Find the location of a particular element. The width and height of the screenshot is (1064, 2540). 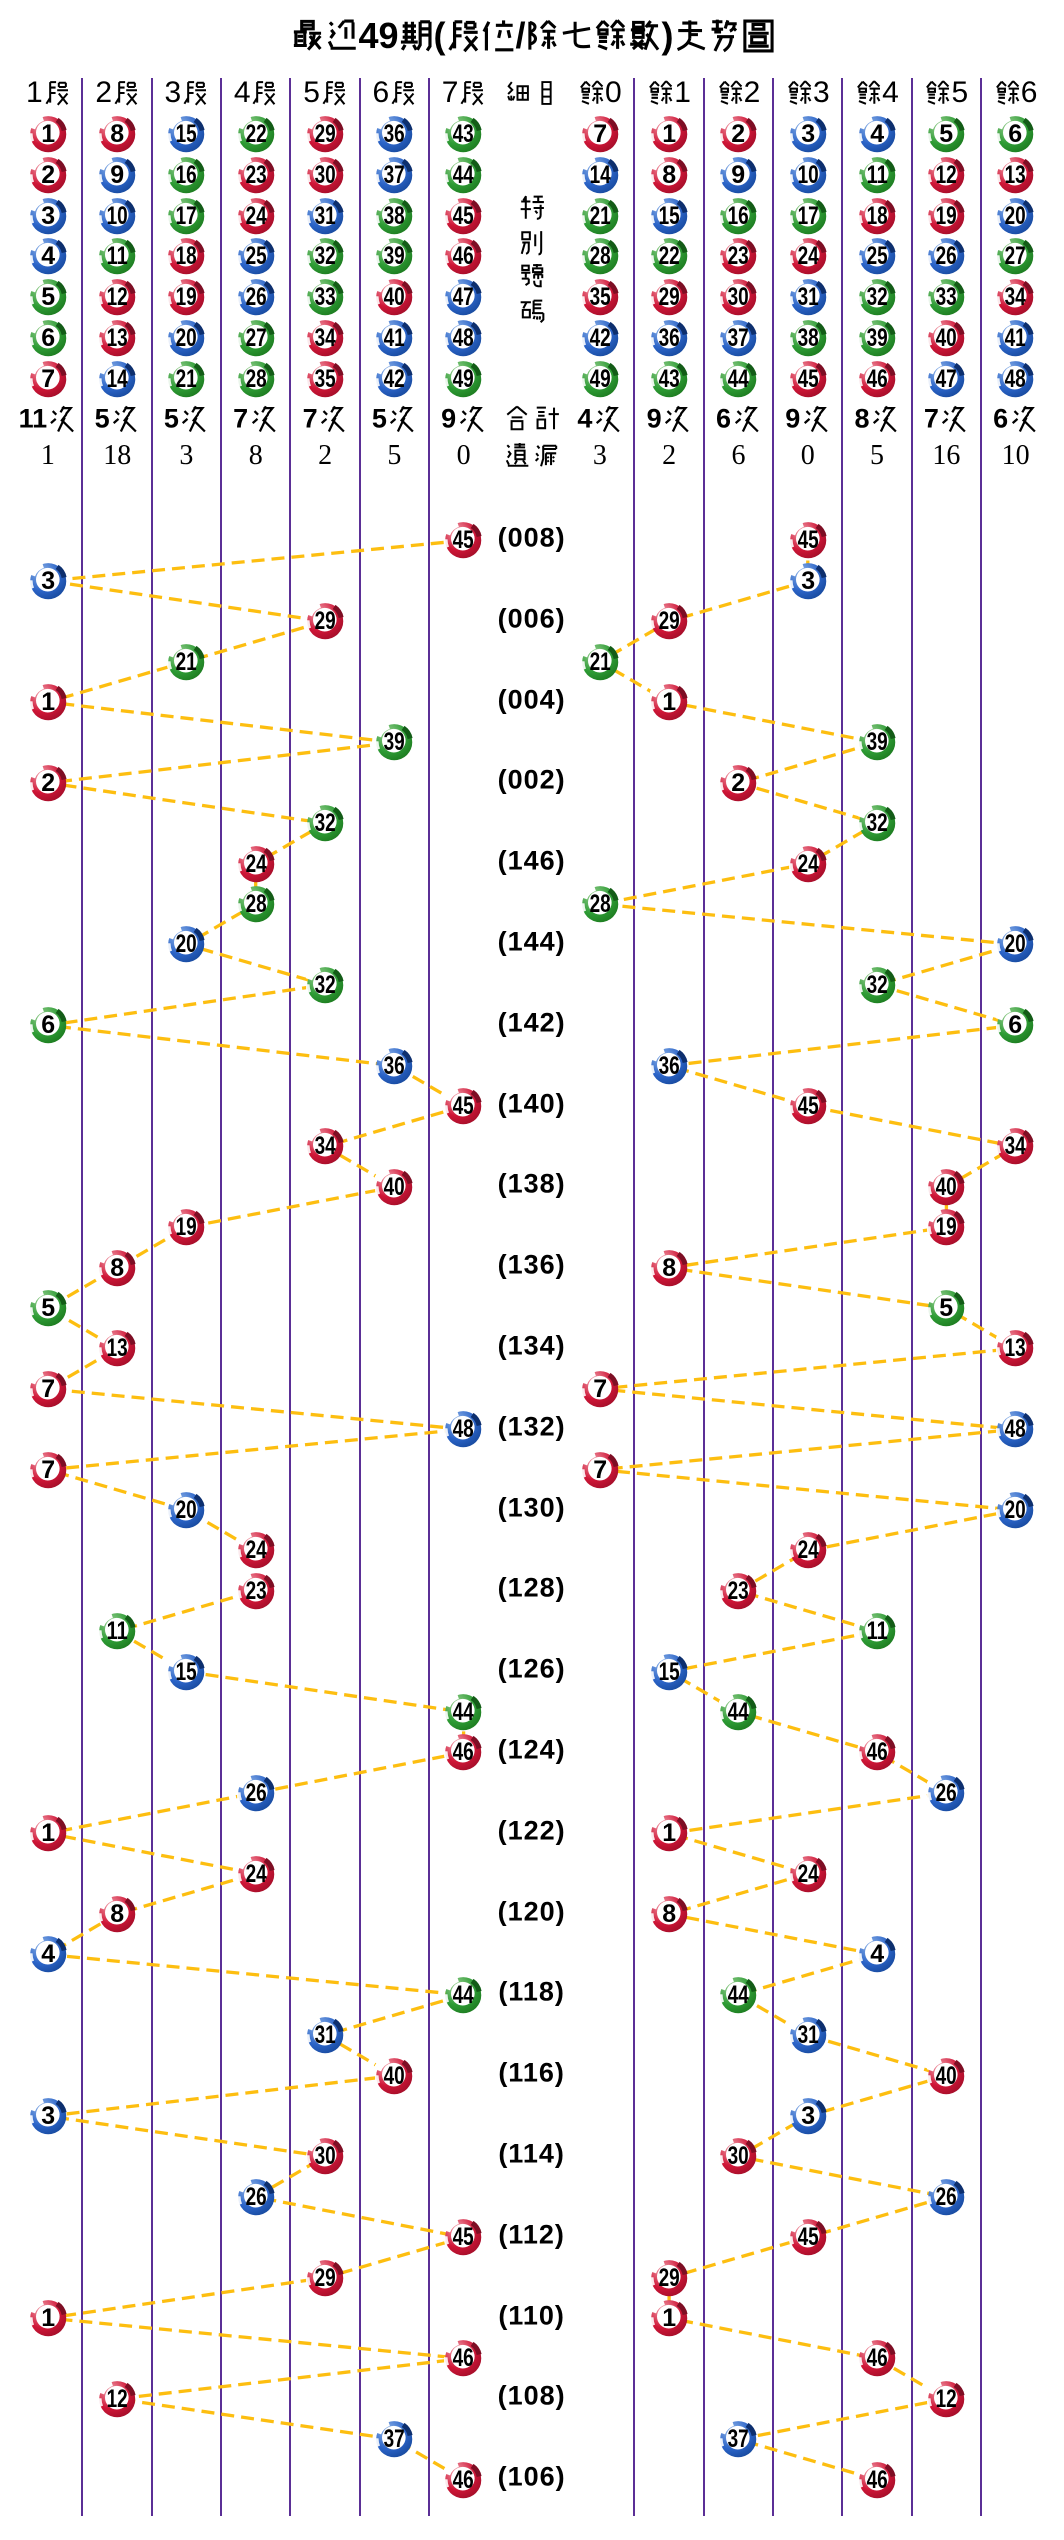

svg-text: 36 is located at coordinates (669, 1065).